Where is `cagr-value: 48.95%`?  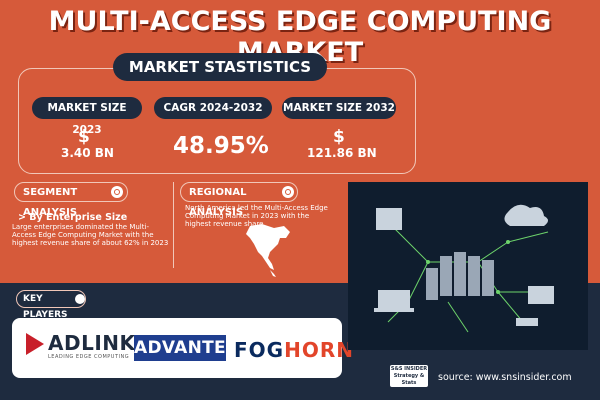 cagr-value: 48.95% is located at coordinates (221, 146).